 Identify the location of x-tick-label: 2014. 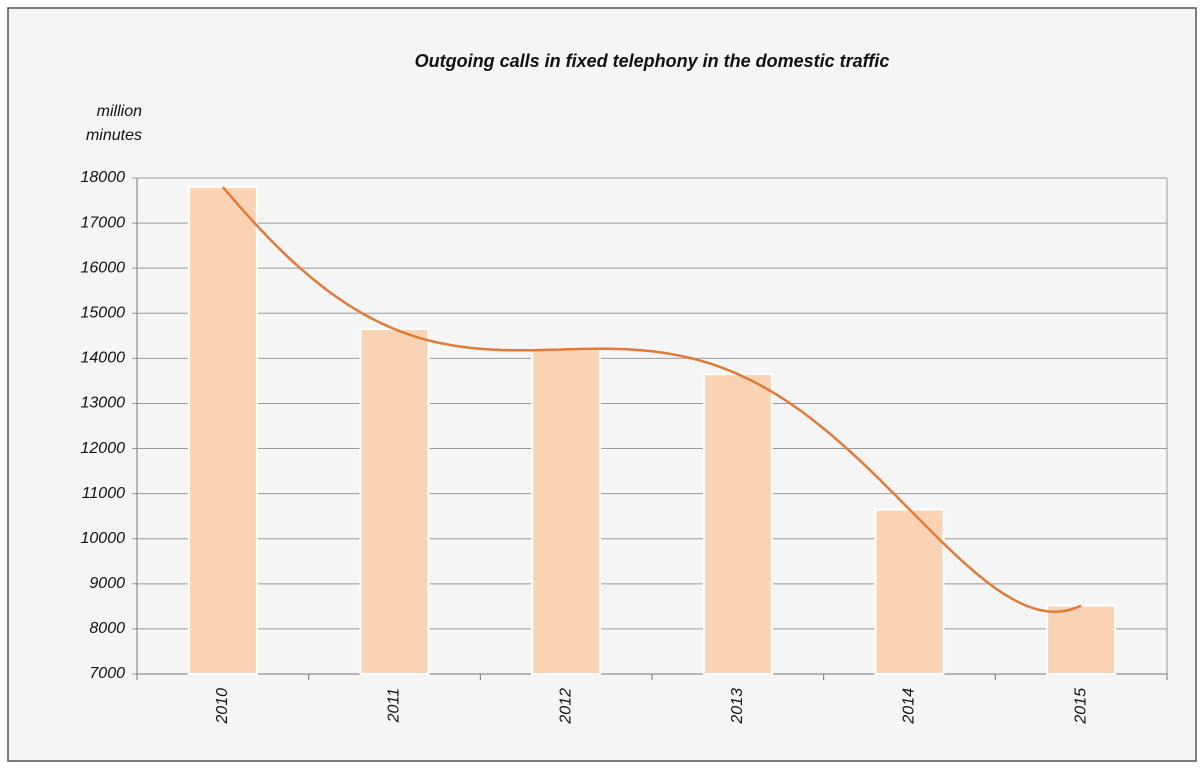
(909, 706).